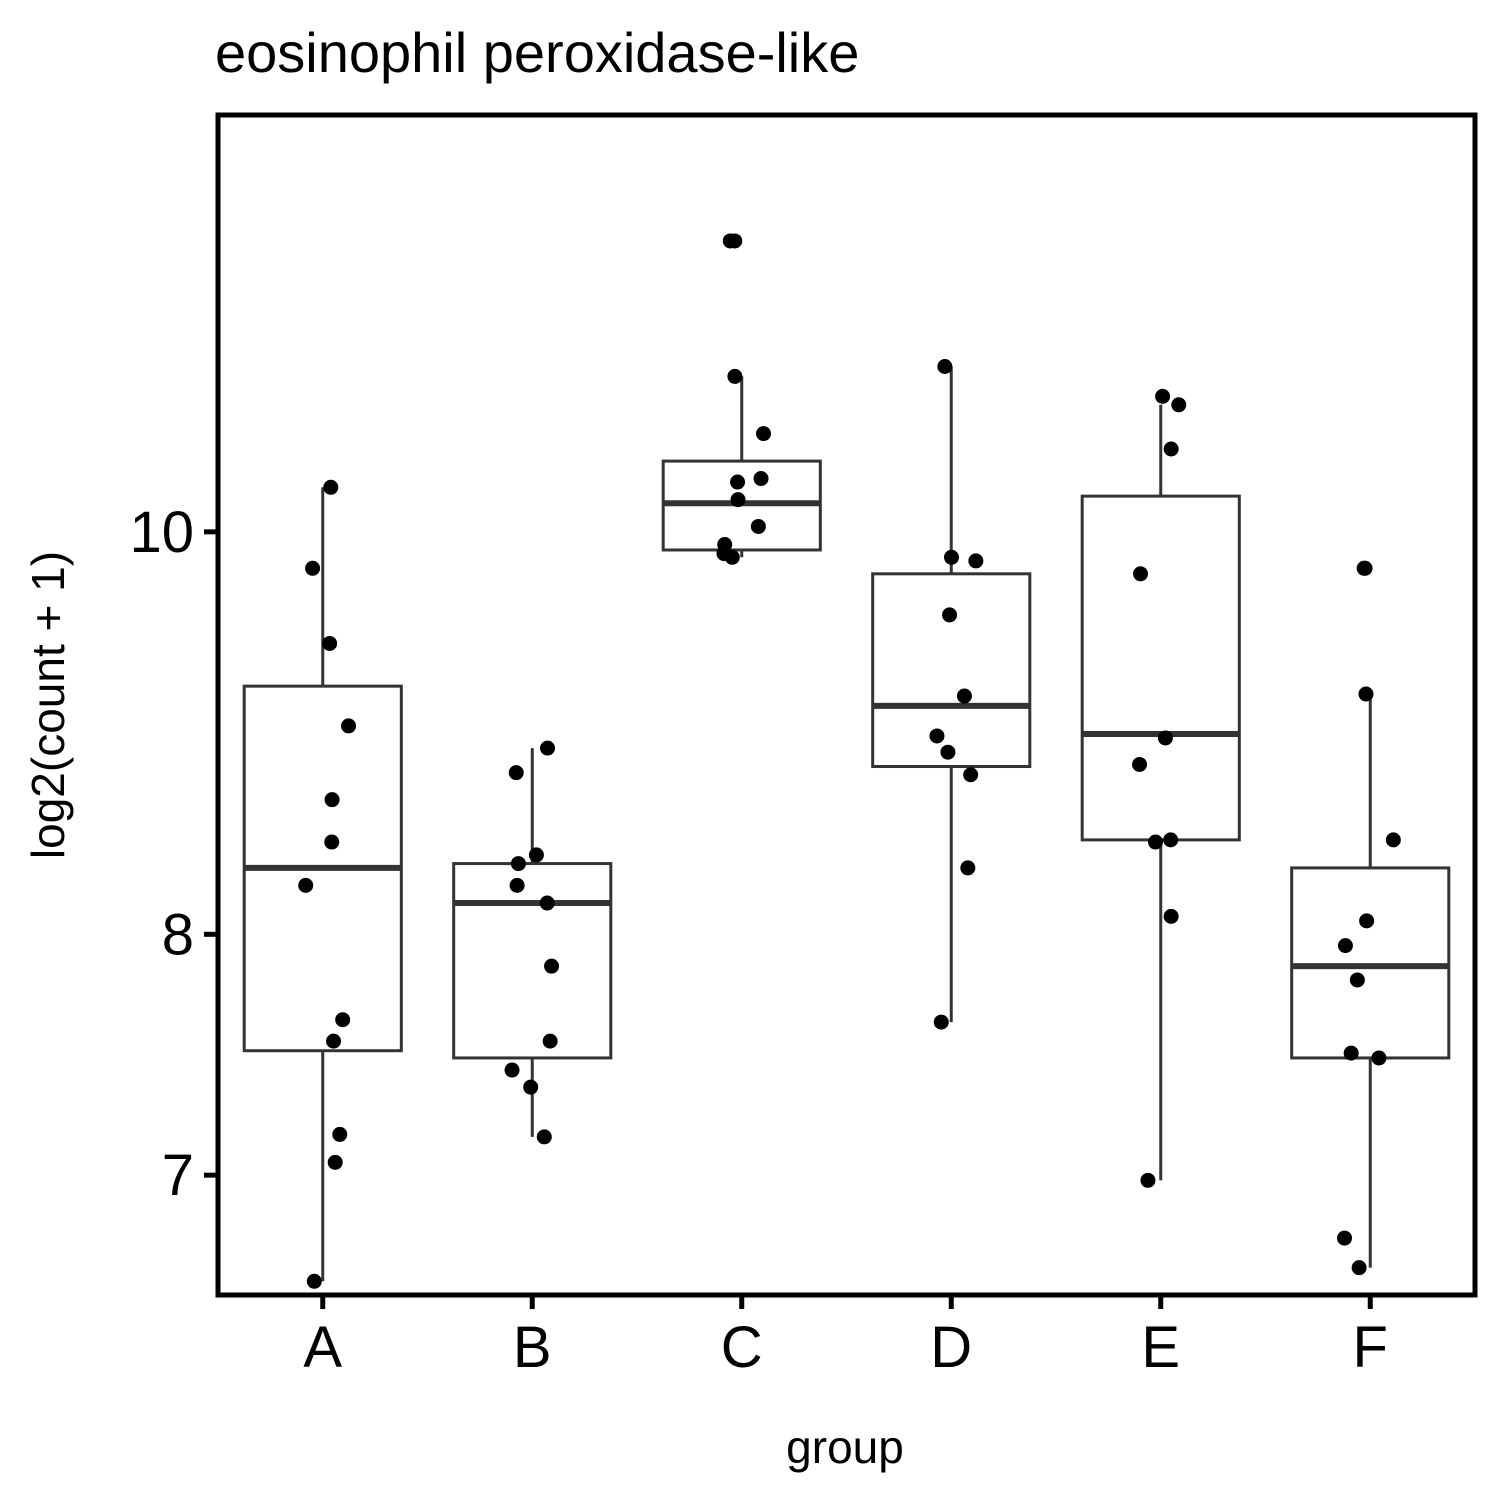 This screenshot has width=1500, height=1500. What do you see at coordinates (742, 1347) in the screenshot?
I see `x-tick-label: C` at bounding box center [742, 1347].